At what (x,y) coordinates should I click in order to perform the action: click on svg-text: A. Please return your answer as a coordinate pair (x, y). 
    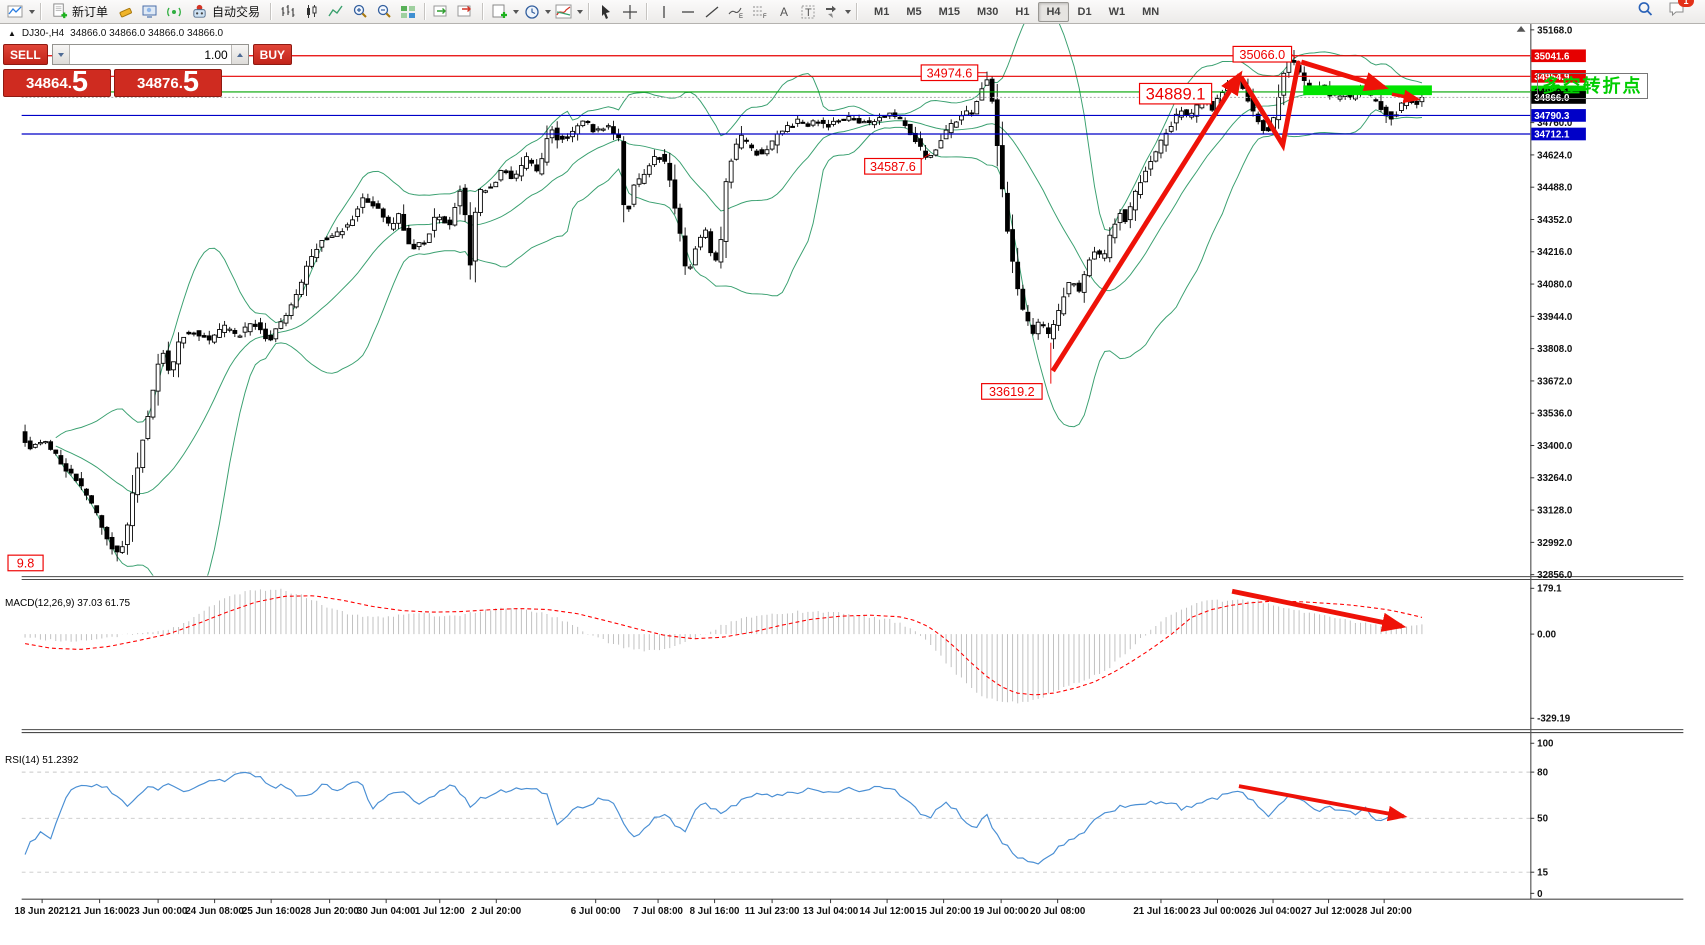
    Looking at the image, I should click on (784, 12).